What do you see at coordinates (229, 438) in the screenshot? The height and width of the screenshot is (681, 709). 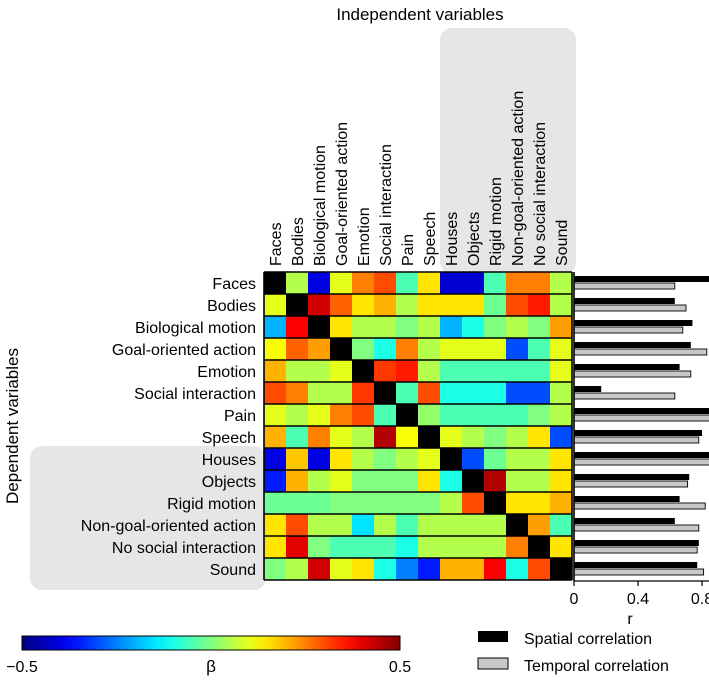 I see `row-label: Speech` at bounding box center [229, 438].